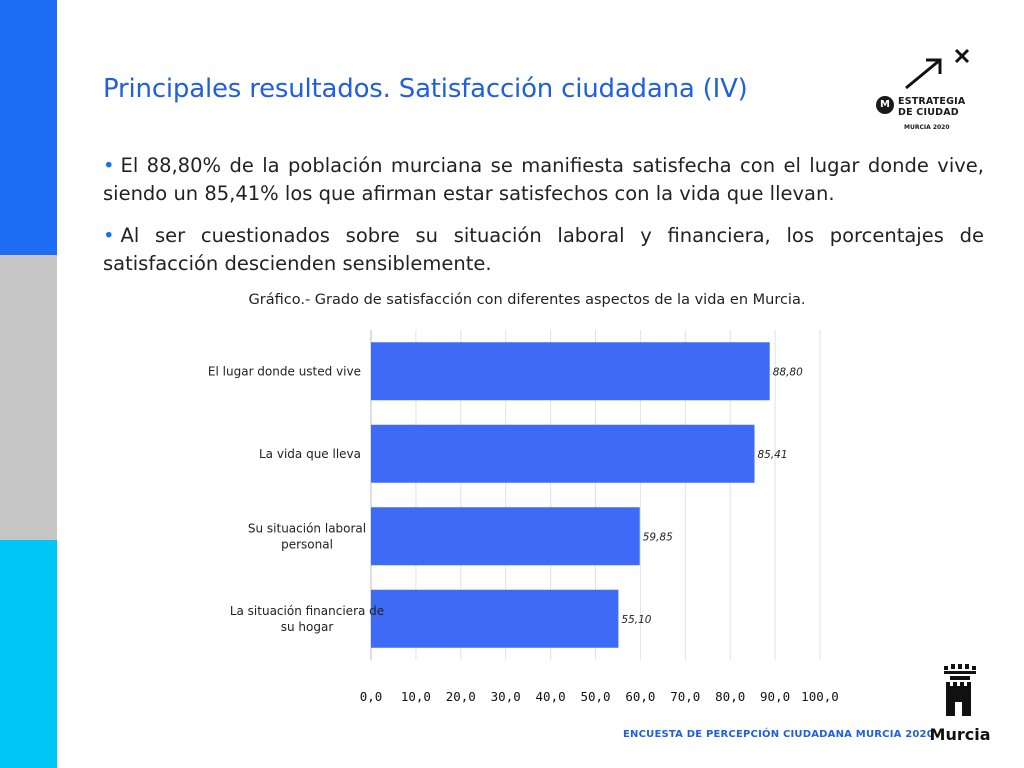 The width and height of the screenshot is (1024, 768). What do you see at coordinates (506, 696) in the screenshot?
I see `x-tick-label: 30,0` at bounding box center [506, 696].